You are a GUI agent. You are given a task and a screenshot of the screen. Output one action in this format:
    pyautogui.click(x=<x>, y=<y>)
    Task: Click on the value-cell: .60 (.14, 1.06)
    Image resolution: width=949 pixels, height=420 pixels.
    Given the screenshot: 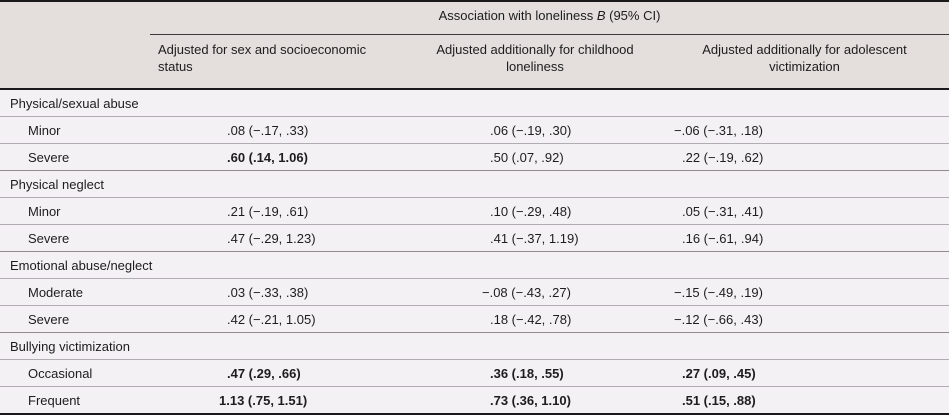 What is the action you would take?
    pyautogui.click(x=280, y=157)
    